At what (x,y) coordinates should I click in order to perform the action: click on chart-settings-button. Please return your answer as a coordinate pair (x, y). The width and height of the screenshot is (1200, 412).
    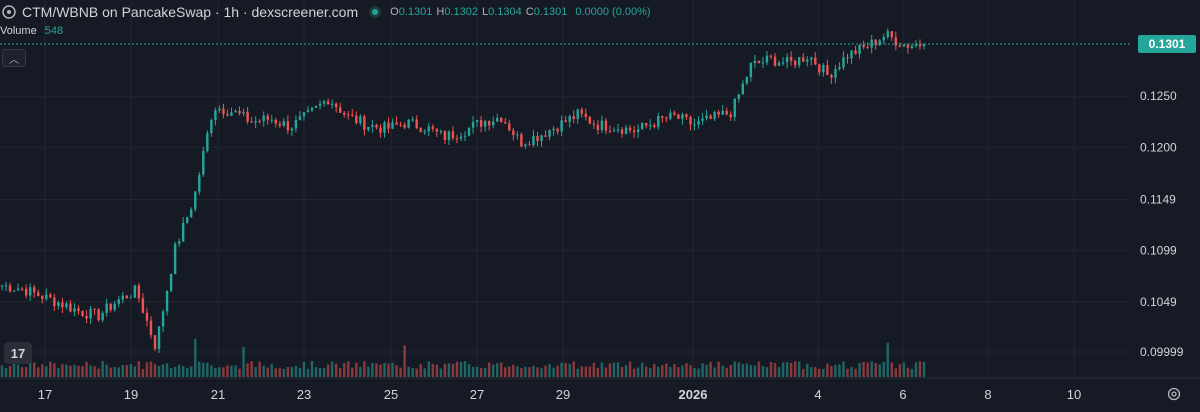
    Looking at the image, I should click on (1174, 394).